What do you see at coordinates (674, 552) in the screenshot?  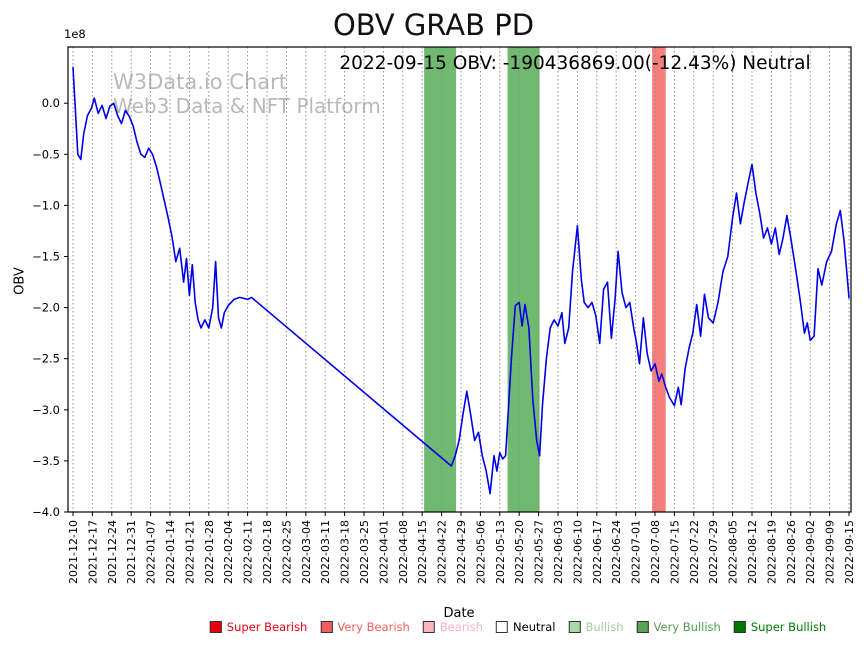 I see `x-tick-label: 2022-07-15` at bounding box center [674, 552].